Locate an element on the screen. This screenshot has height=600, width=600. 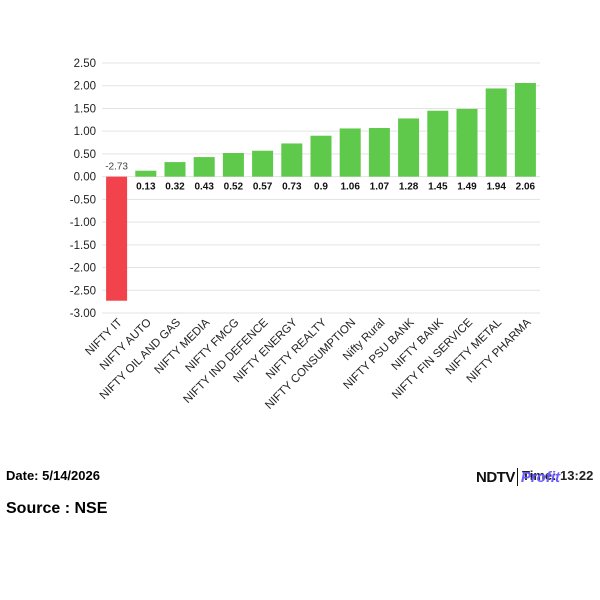
logo-divider is located at coordinates (517, 477).